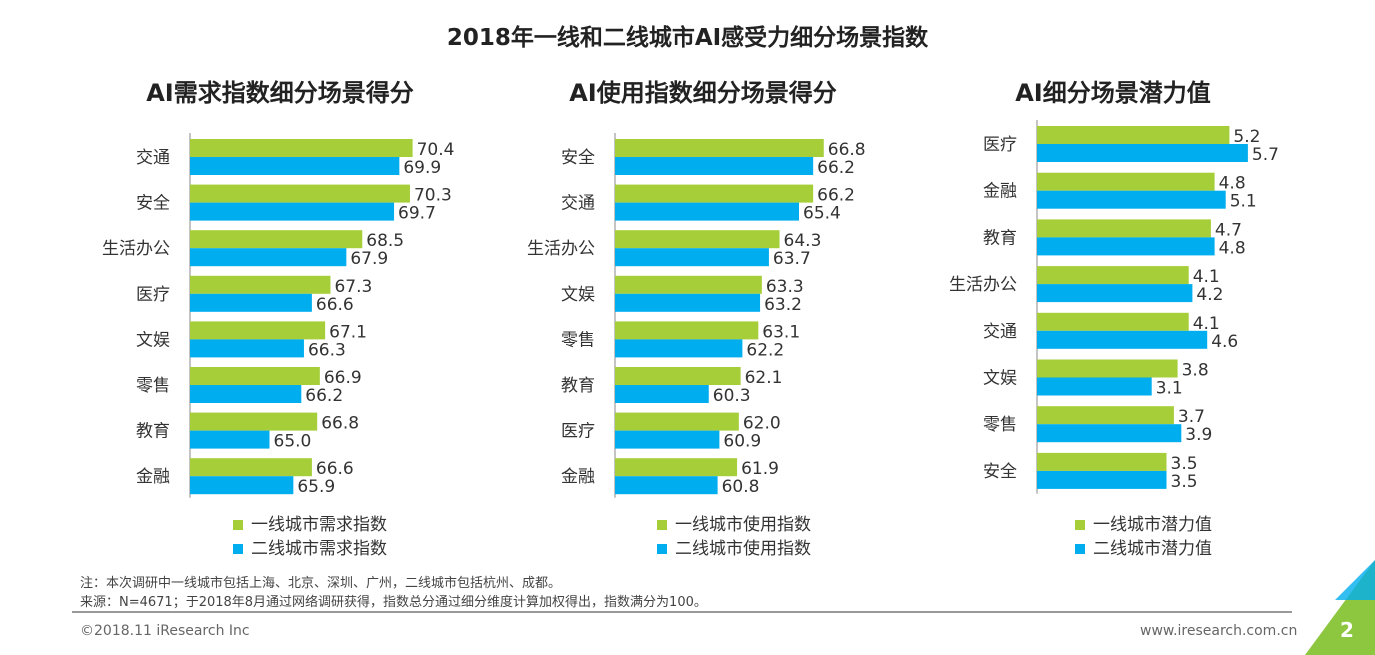 The width and height of the screenshot is (1375, 655). I want to click on data-label: 3.1, so click(1169, 389).